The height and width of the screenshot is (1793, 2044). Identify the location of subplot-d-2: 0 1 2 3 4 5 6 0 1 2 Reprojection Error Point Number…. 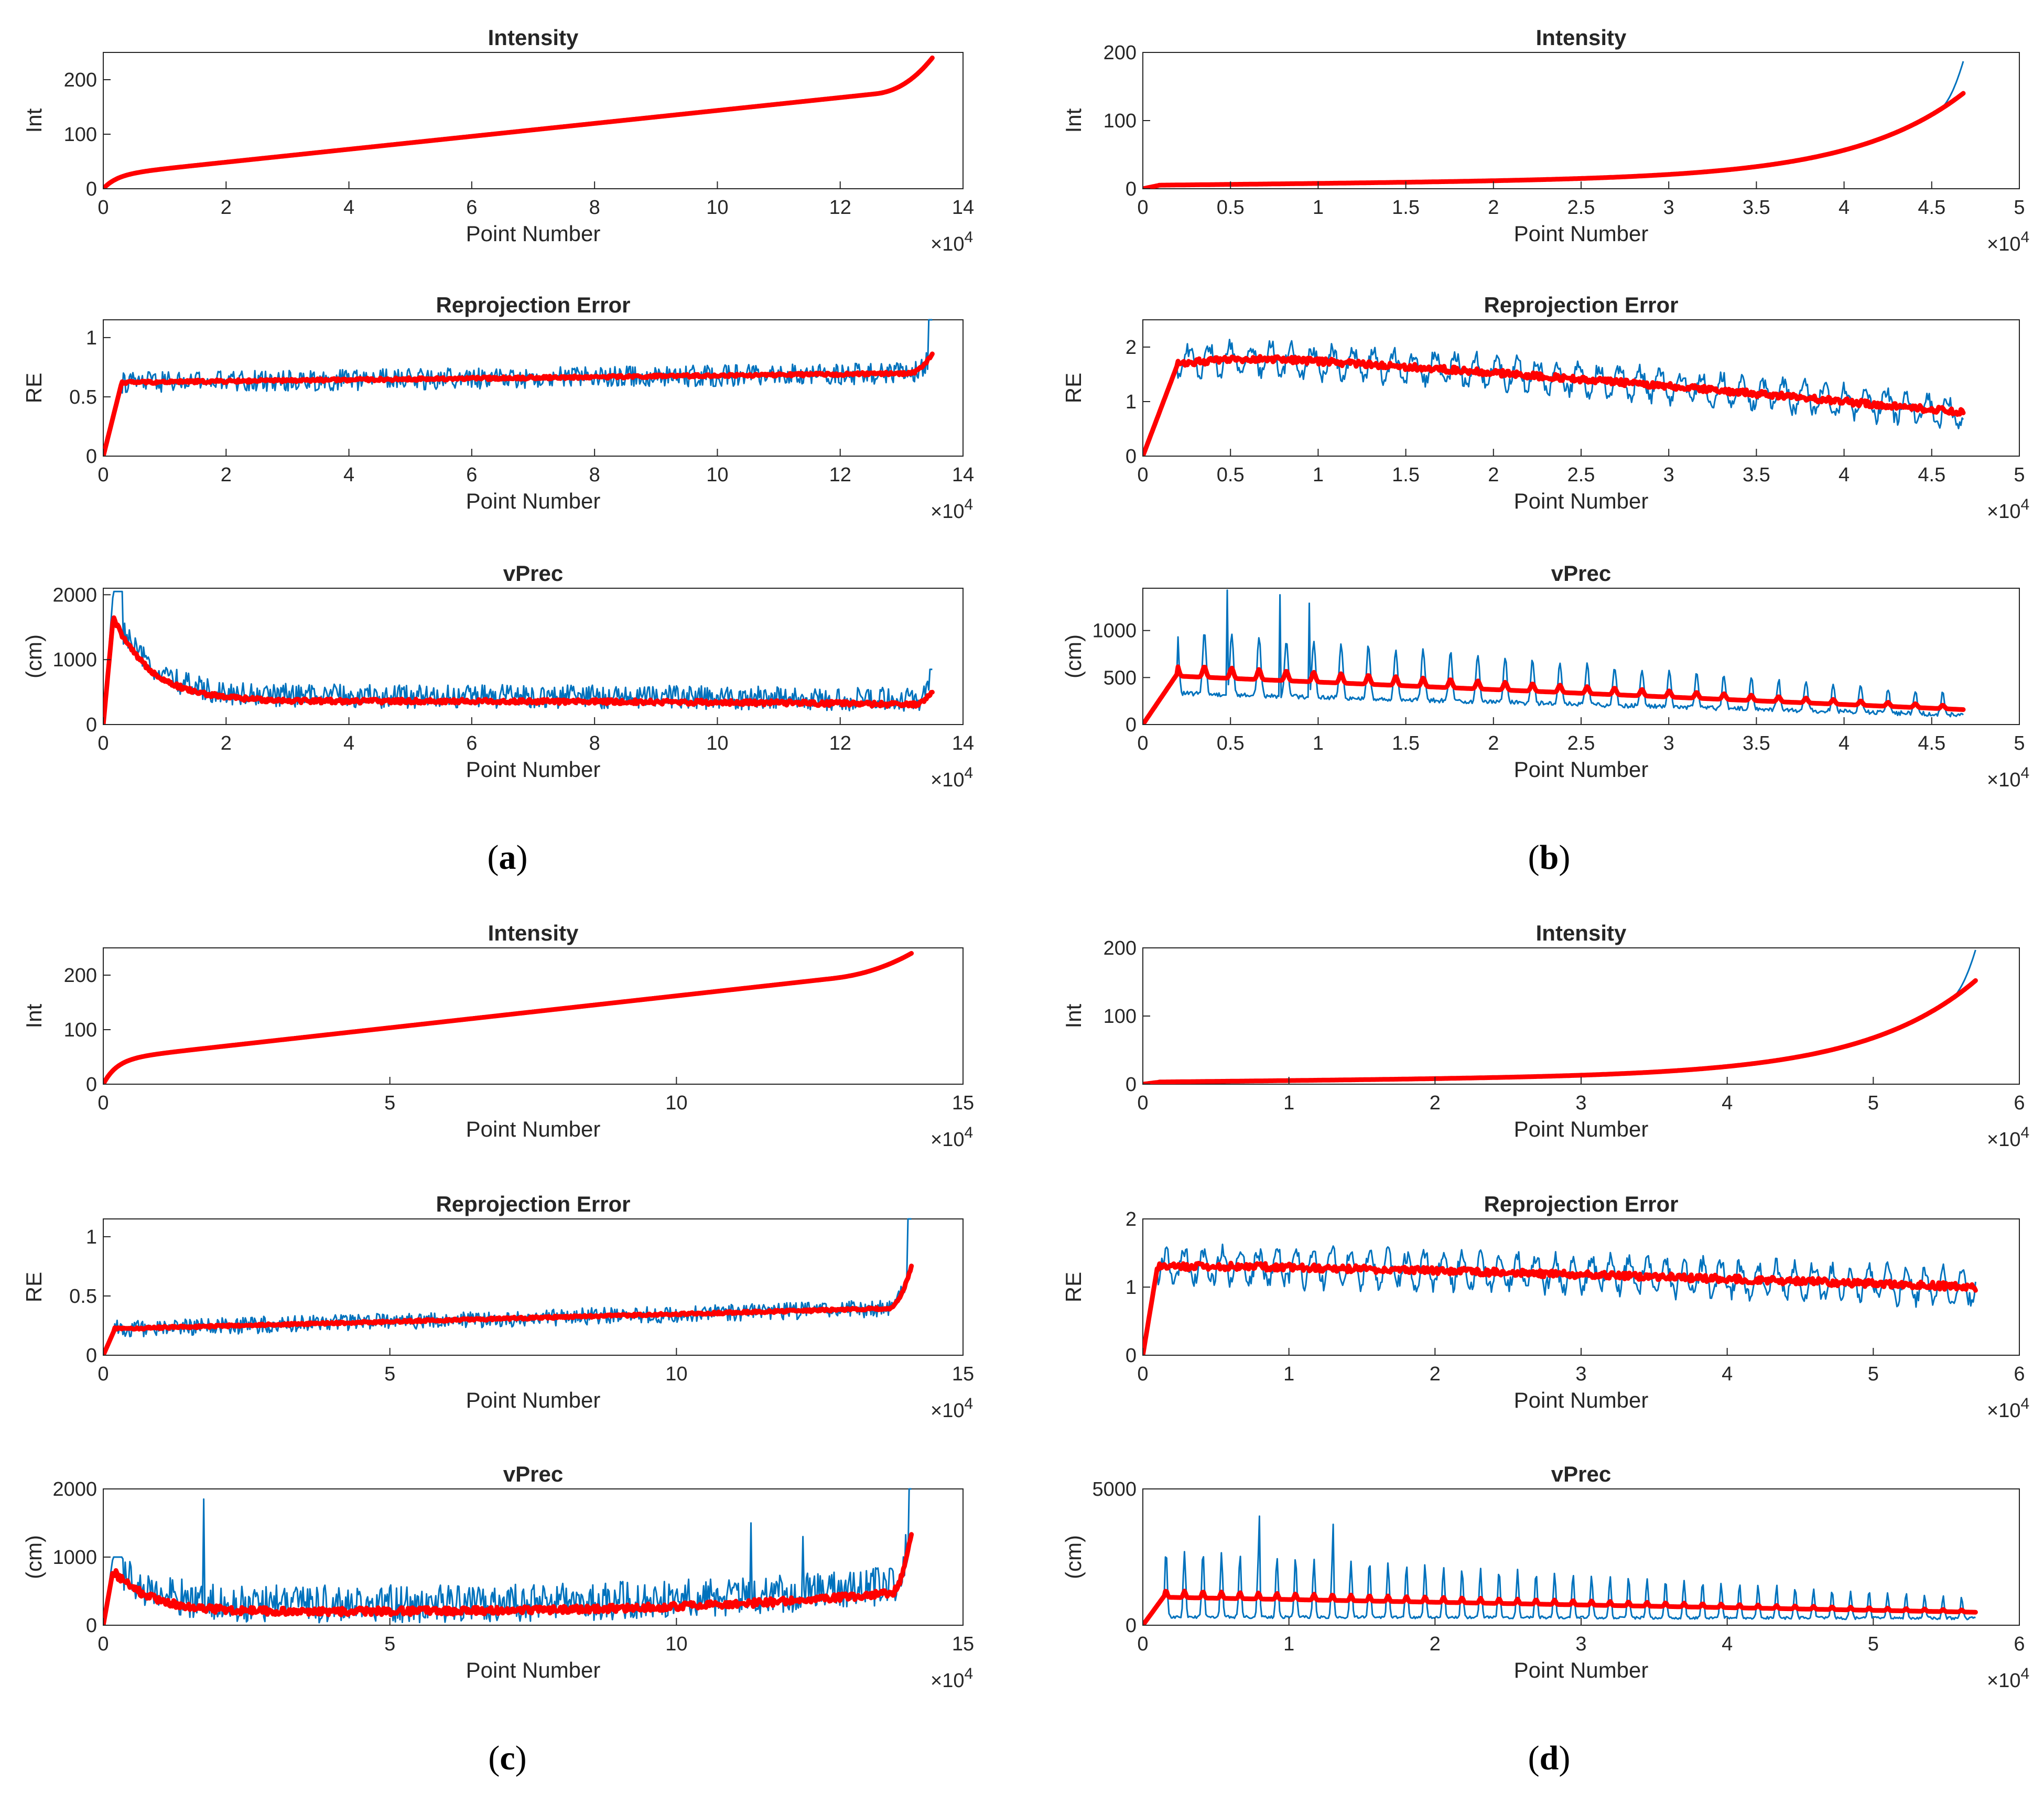
(1545, 1307).